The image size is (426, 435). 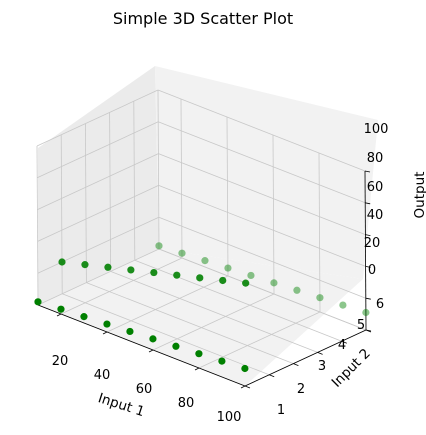 What do you see at coordinates (419, 195) in the screenshot?
I see `z-axis-label: Output` at bounding box center [419, 195].